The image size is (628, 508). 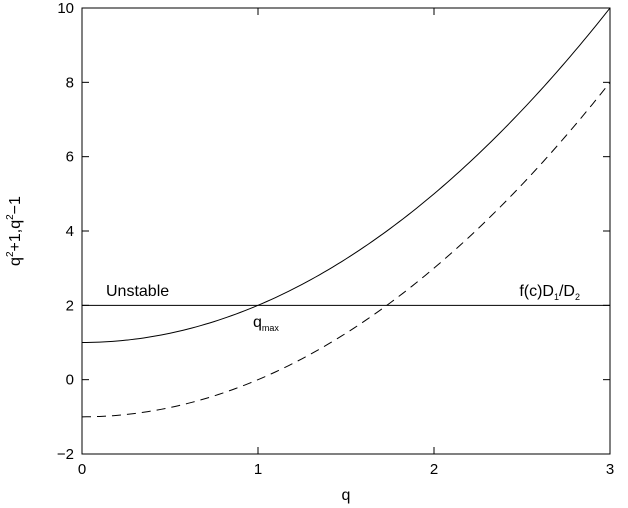 What do you see at coordinates (65, 8) in the screenshot?
I see `y-tick-label-6: 10` at bounding box center [65, 8].